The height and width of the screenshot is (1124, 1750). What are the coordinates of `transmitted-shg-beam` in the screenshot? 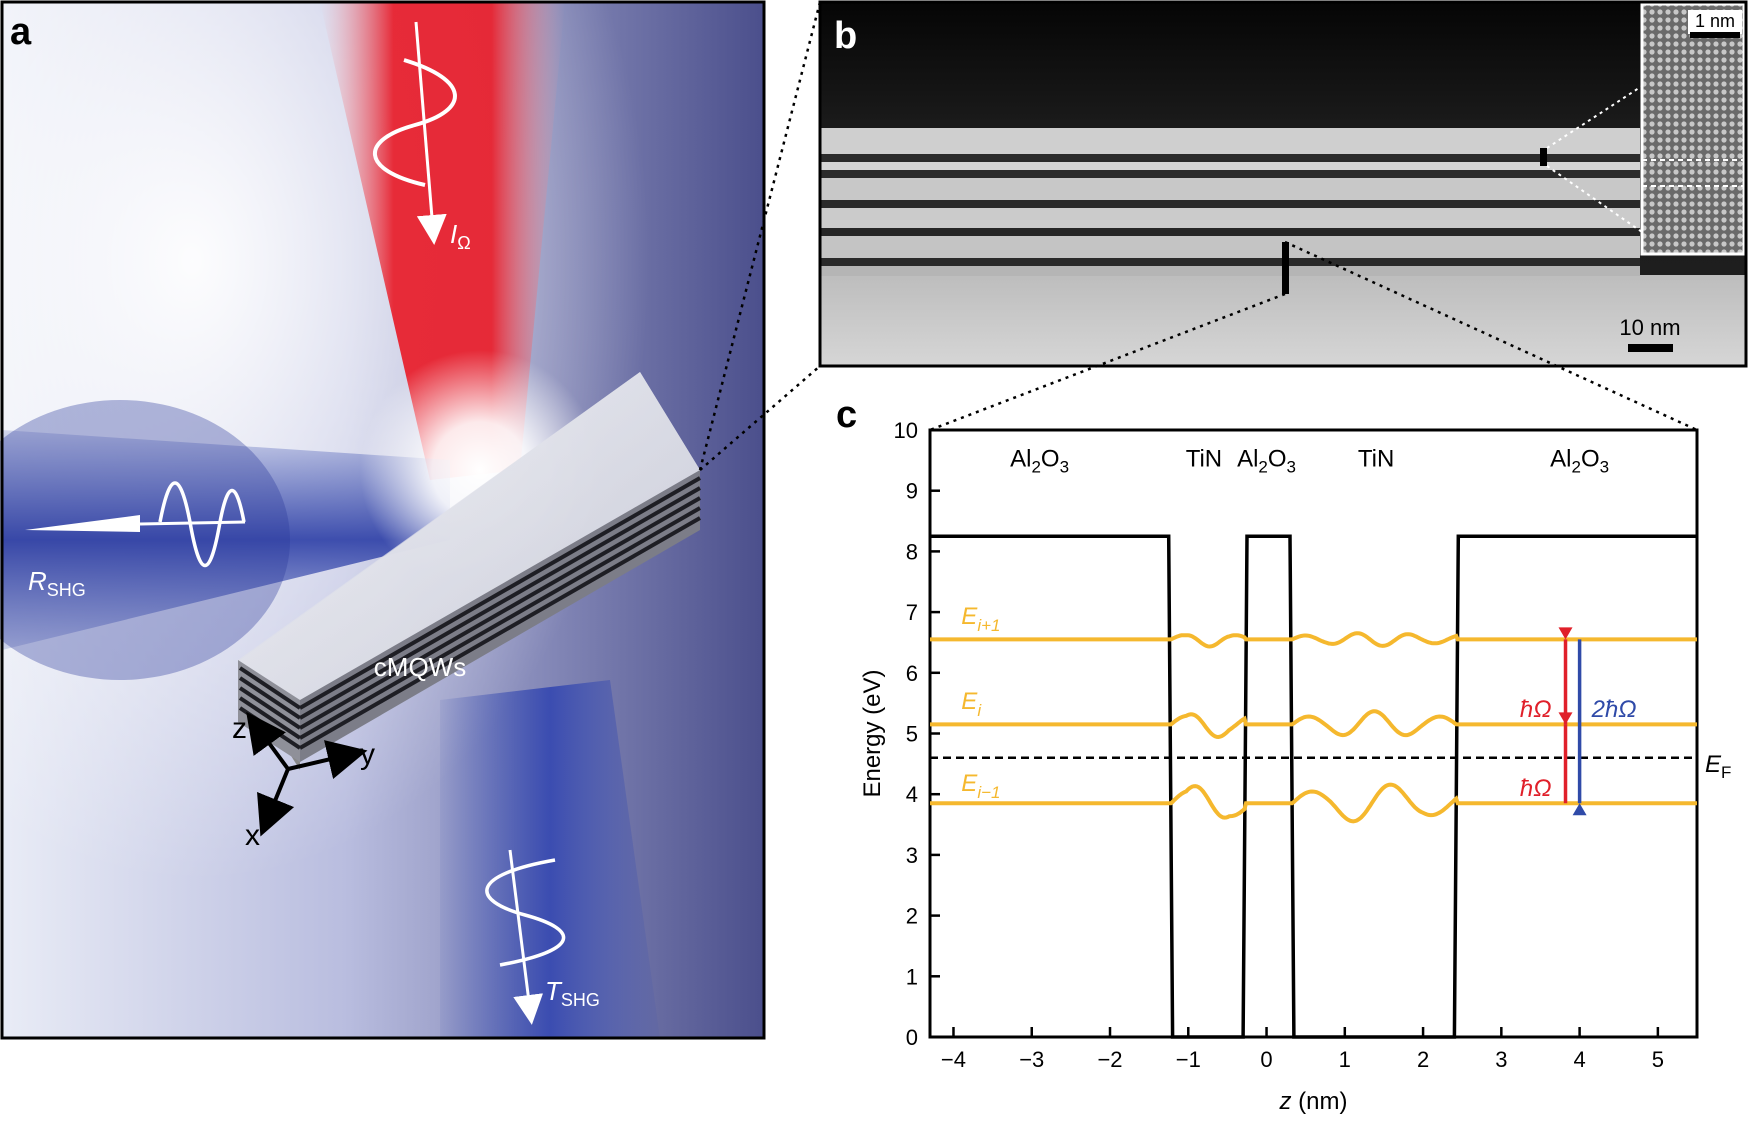 It's located at (550, 859).